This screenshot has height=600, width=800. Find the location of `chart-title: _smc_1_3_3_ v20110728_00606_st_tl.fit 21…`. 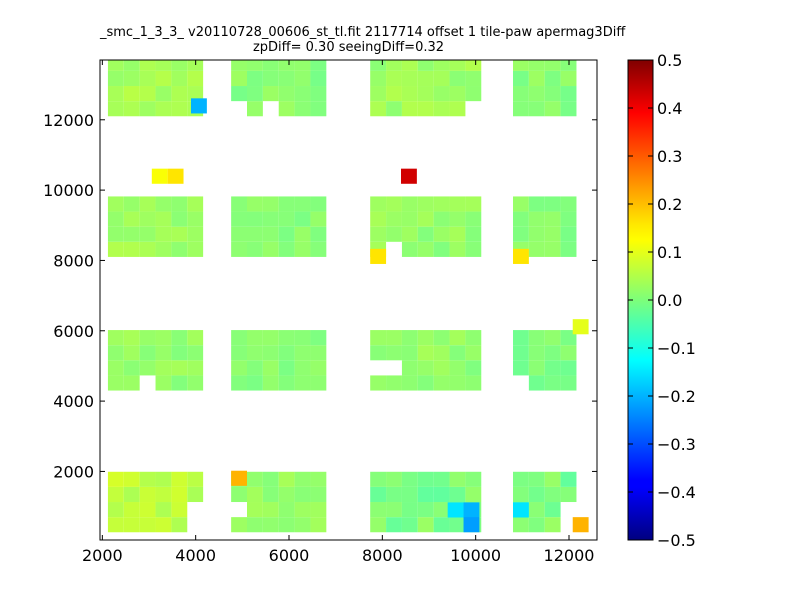

chart-title: _smc_1_3_3_ v20110728_00606_st_tl.fit 21… is located at coordinates (363, 32).